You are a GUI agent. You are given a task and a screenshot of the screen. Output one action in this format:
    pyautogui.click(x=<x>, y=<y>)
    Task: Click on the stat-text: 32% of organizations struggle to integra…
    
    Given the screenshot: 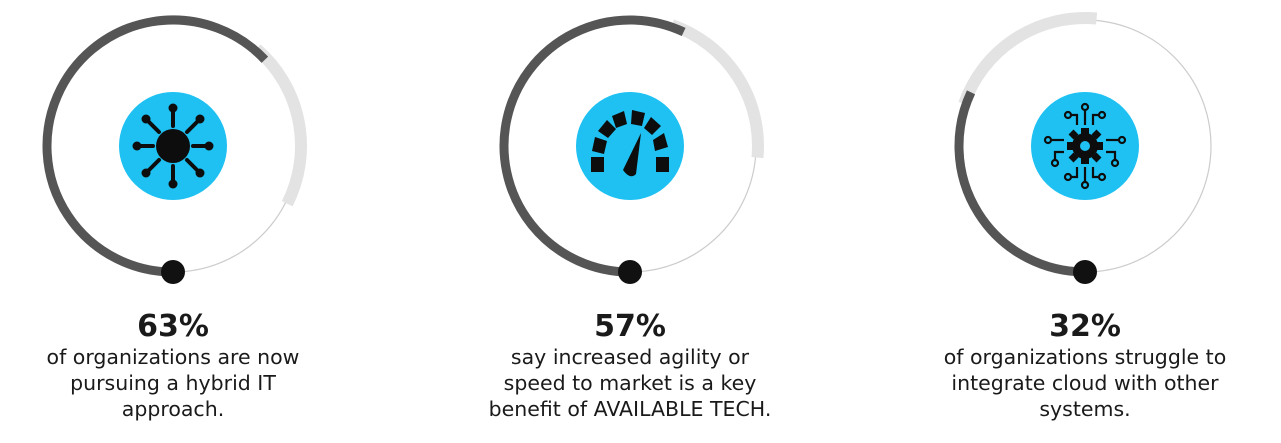 What is the action you would take?
    pyautogui.click(x=1085, y=366)
    